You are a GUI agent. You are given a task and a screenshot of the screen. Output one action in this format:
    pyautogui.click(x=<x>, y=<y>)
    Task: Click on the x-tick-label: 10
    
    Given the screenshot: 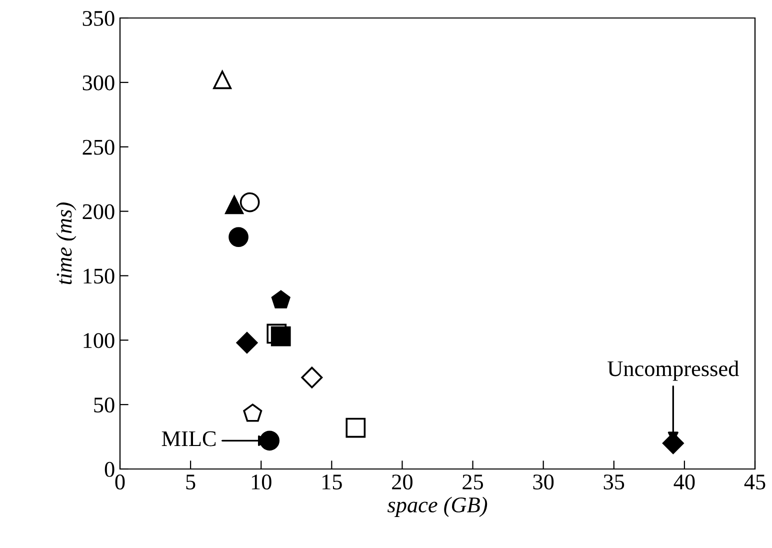 What is the action you would take?
    pyautogui.click(x=262, y=482)
    